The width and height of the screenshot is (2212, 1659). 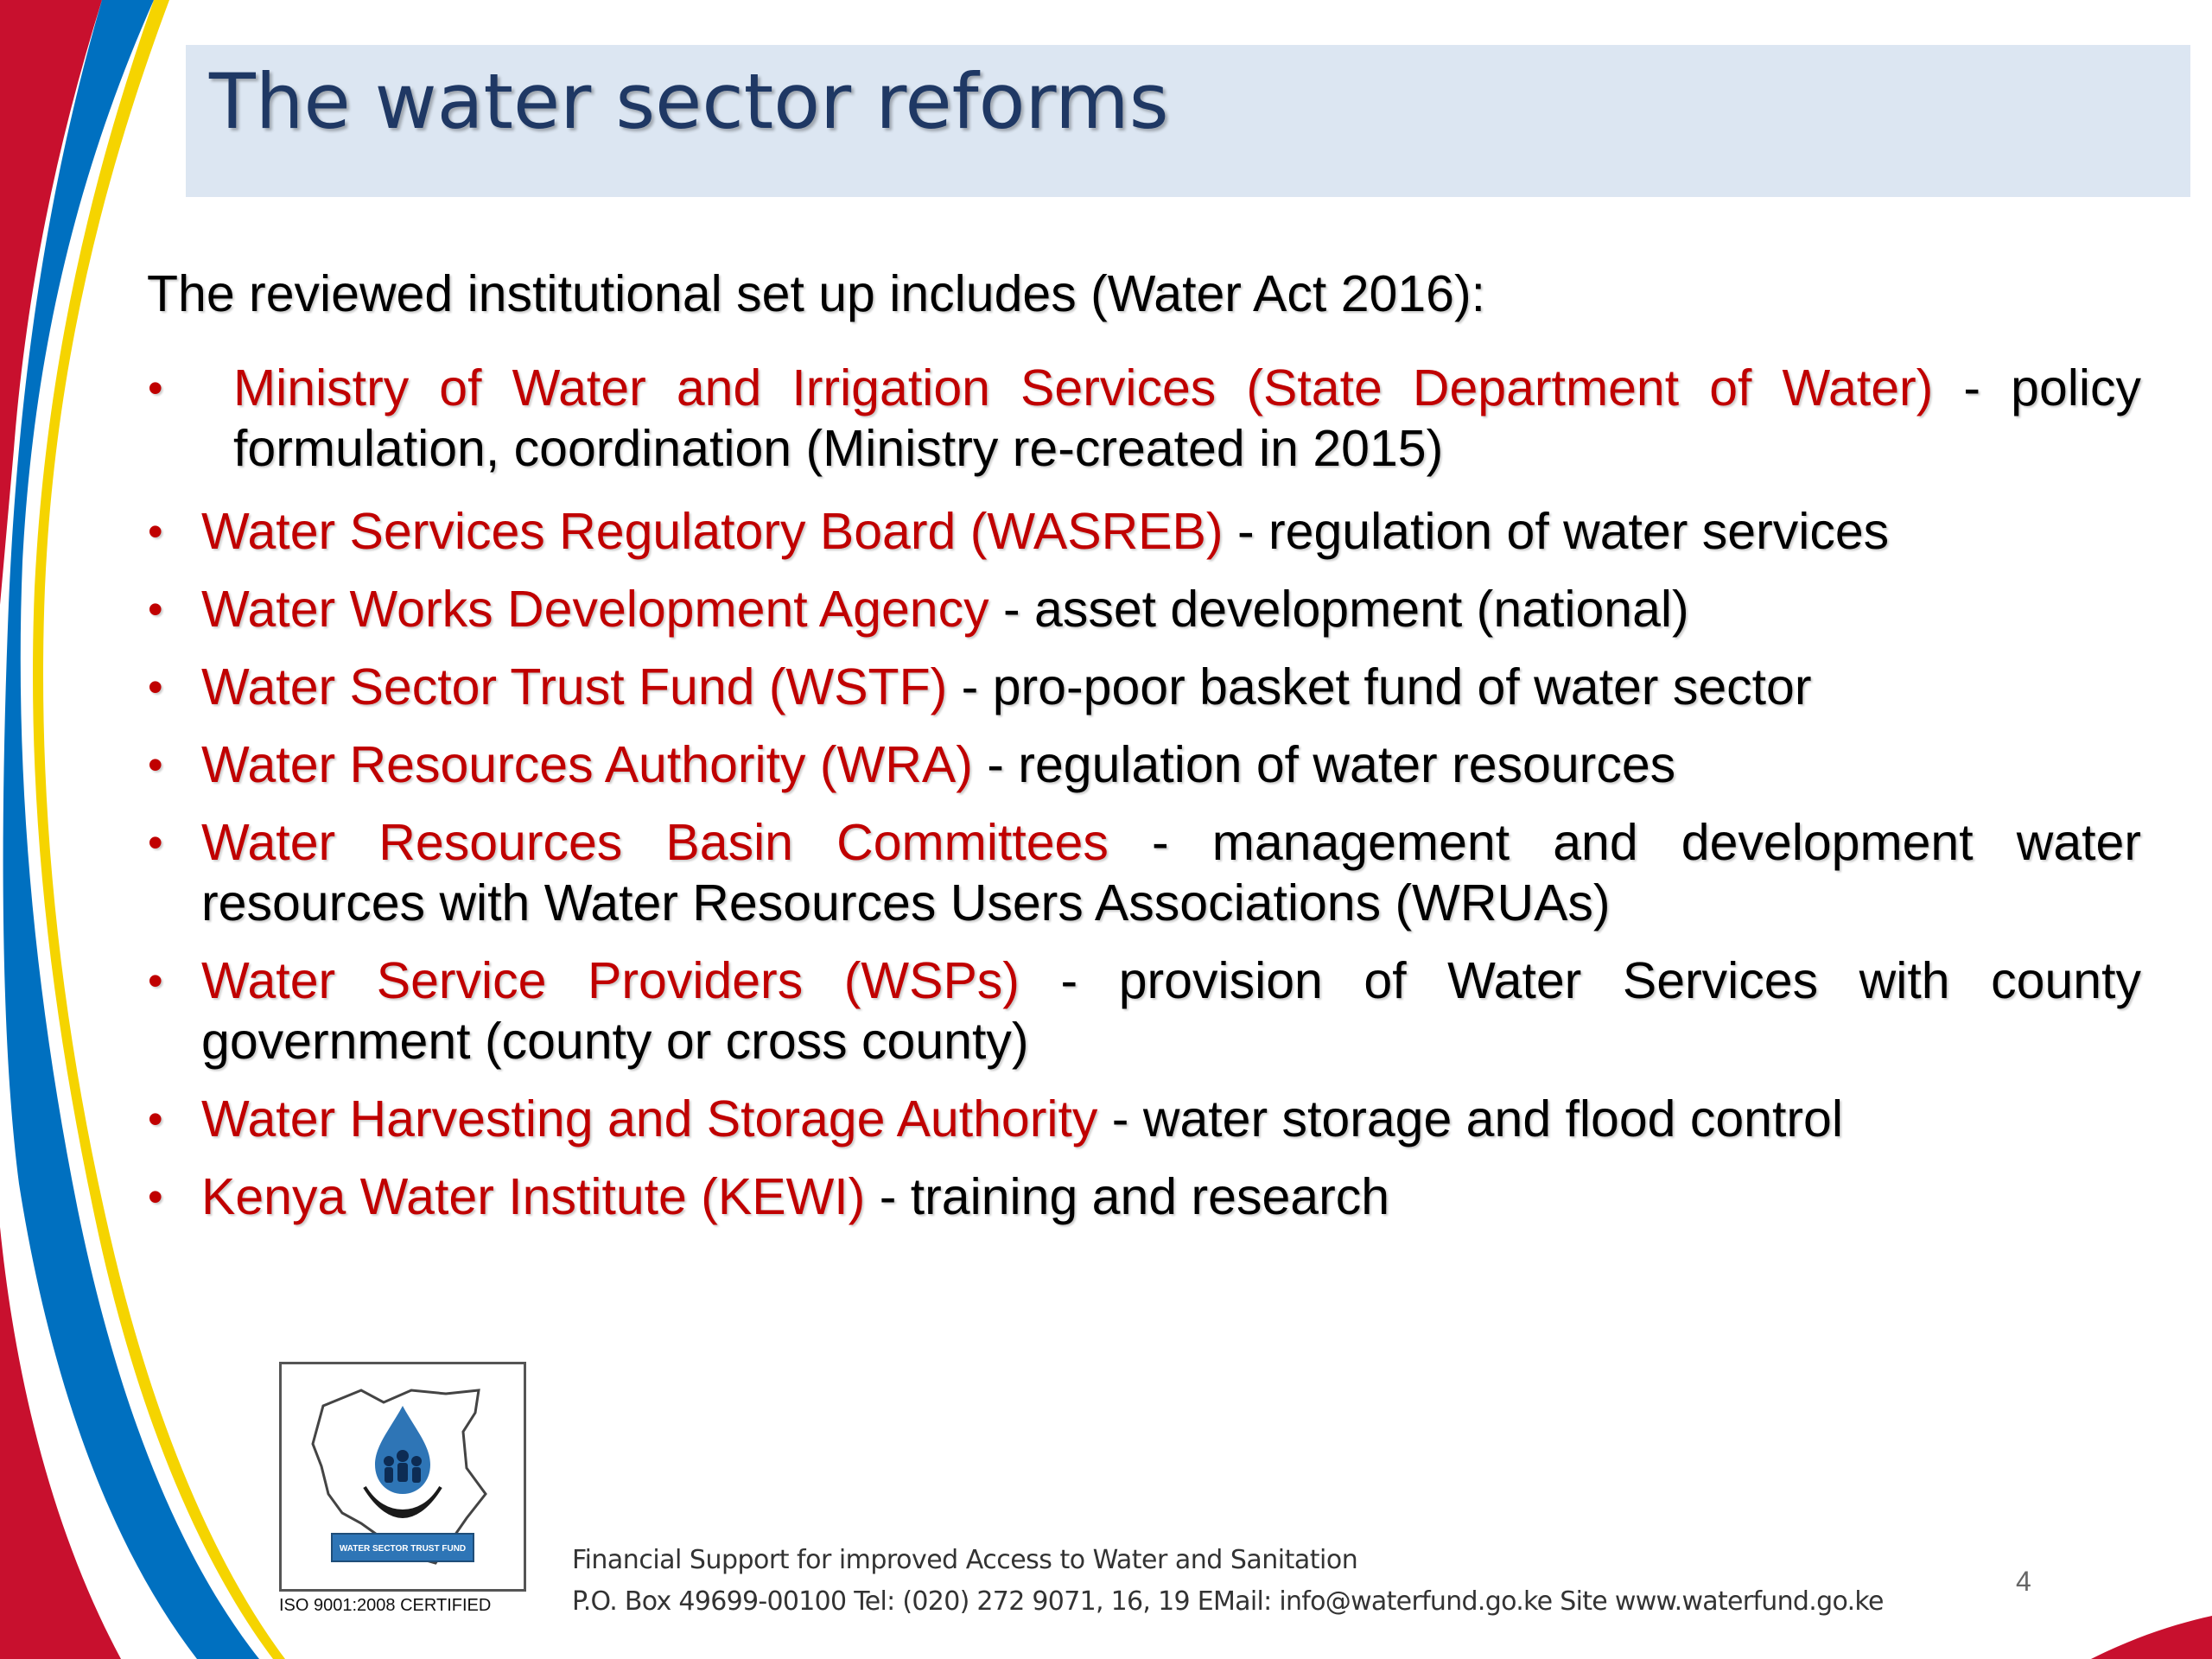 I want to click on slide-title: The water sector reforms, so click(x=689, y=101).